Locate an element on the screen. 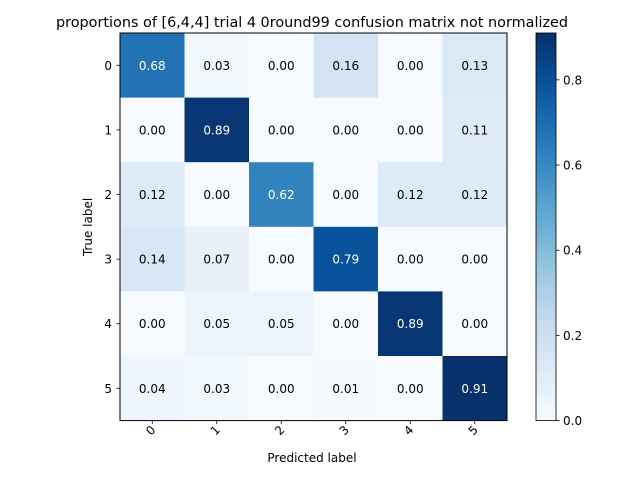 The height and width of the screenshot is (480, 640). cell-value-label: 0.13 is located at coordinates (474, 66).